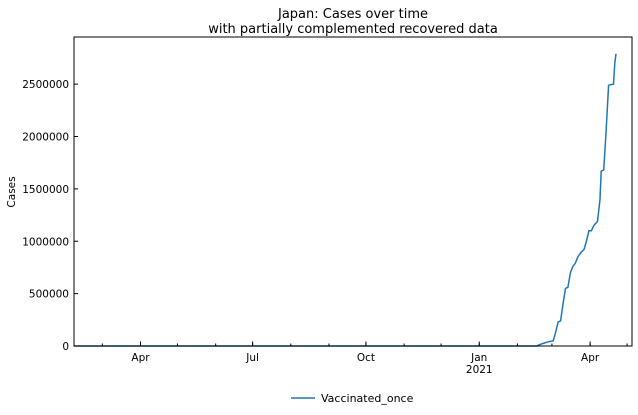  Describe the element at coordinates (65, 347) in the screenshot. I see `y-tick-label: 0` at that location.